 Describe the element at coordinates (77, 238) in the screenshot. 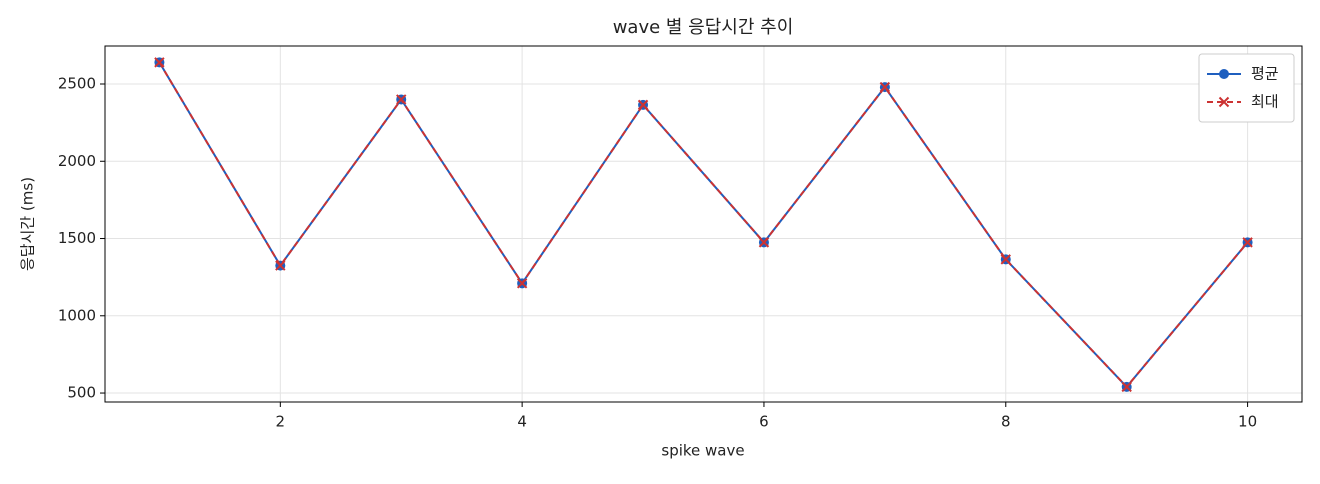

I see `y-tick-label: 1500` at that location.